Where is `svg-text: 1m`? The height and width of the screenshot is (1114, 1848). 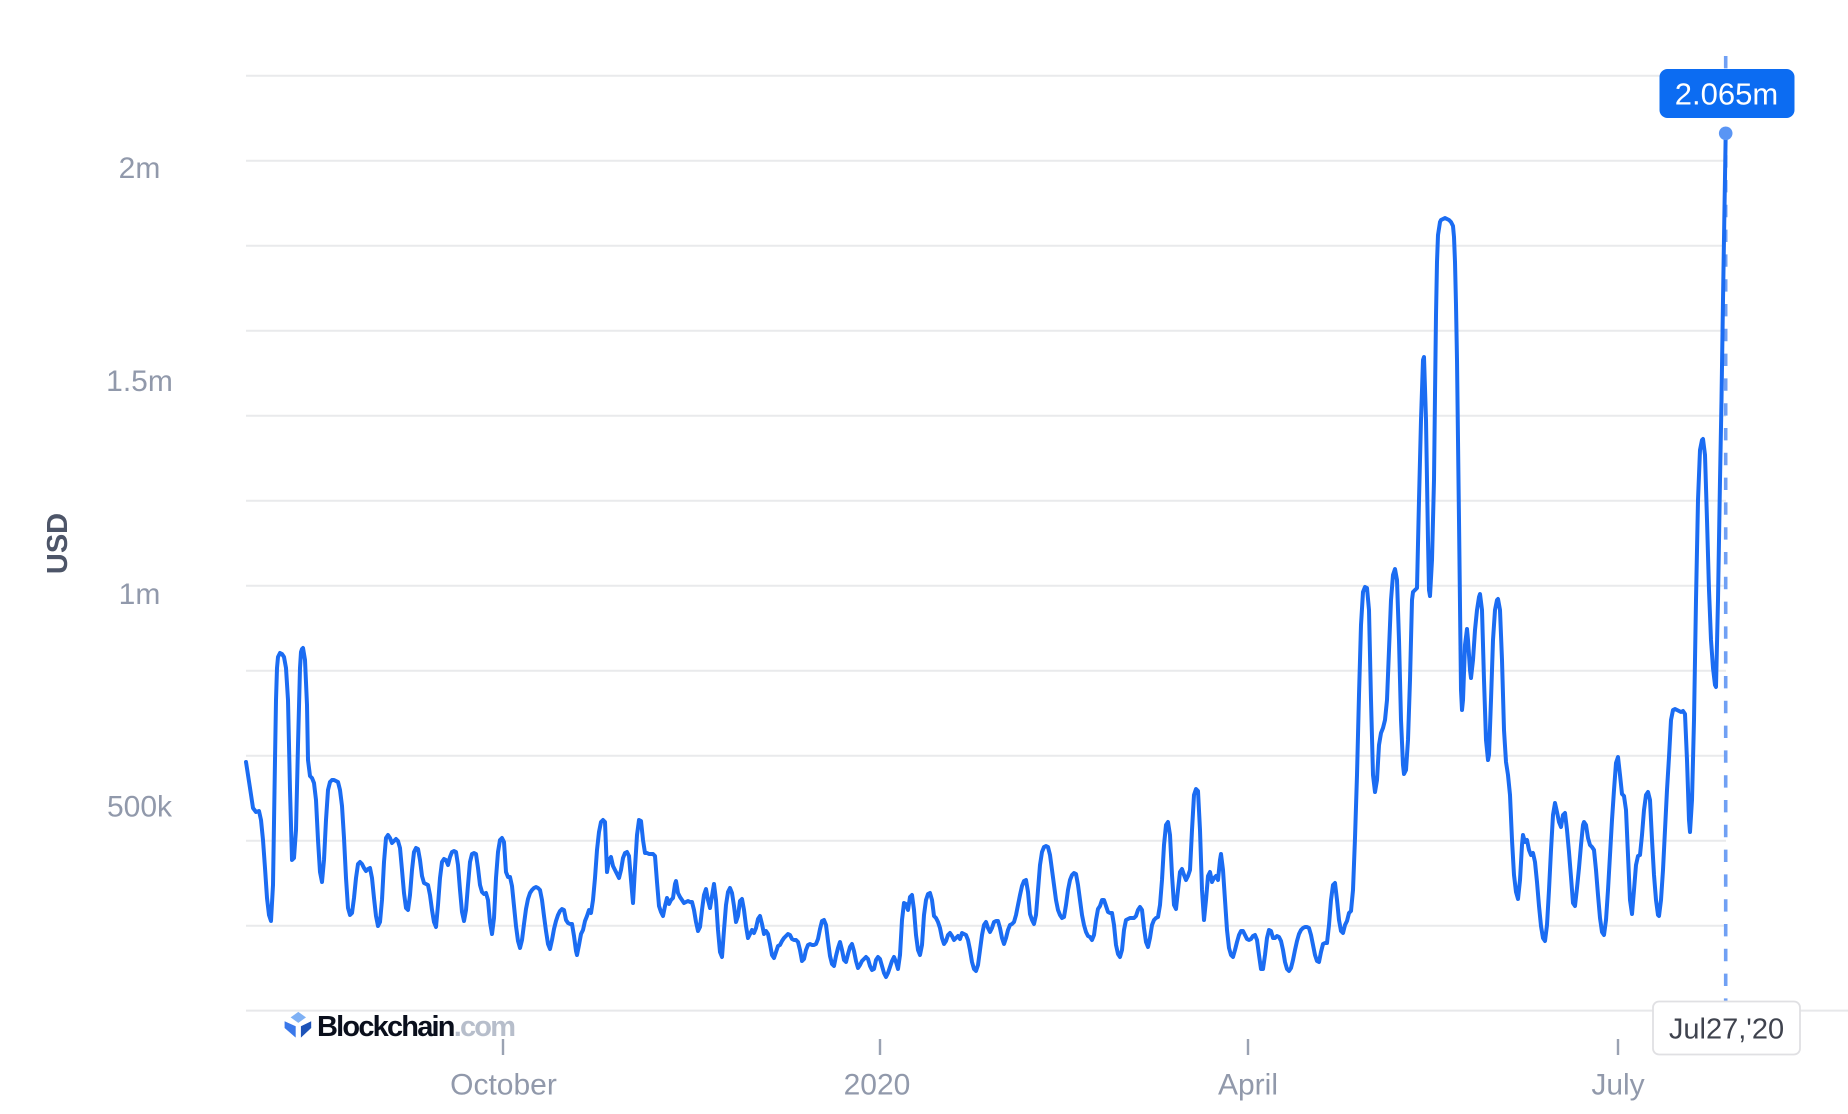
svg-text: 1m is located at coordinates (140, 594).